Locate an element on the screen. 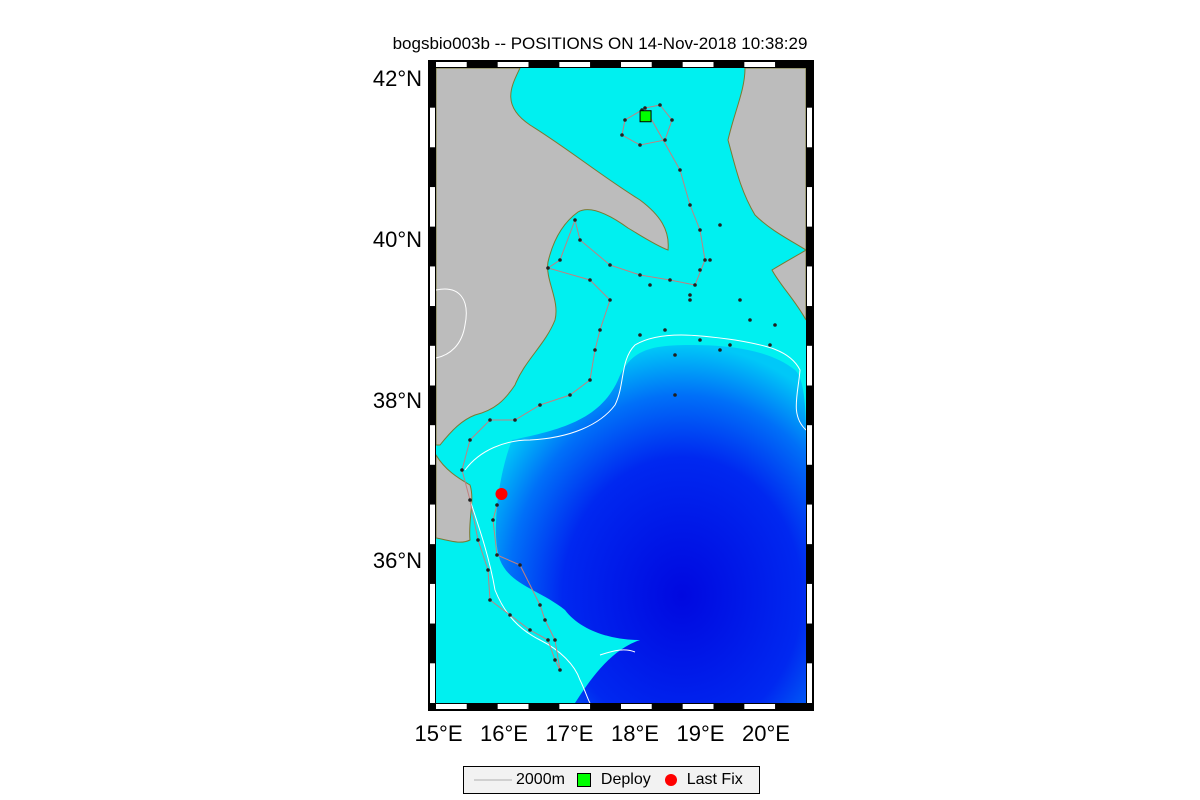 Image resolution: width=1200 pixels, height=800 pixels. deep-basin is located at coordinates (650, 524).